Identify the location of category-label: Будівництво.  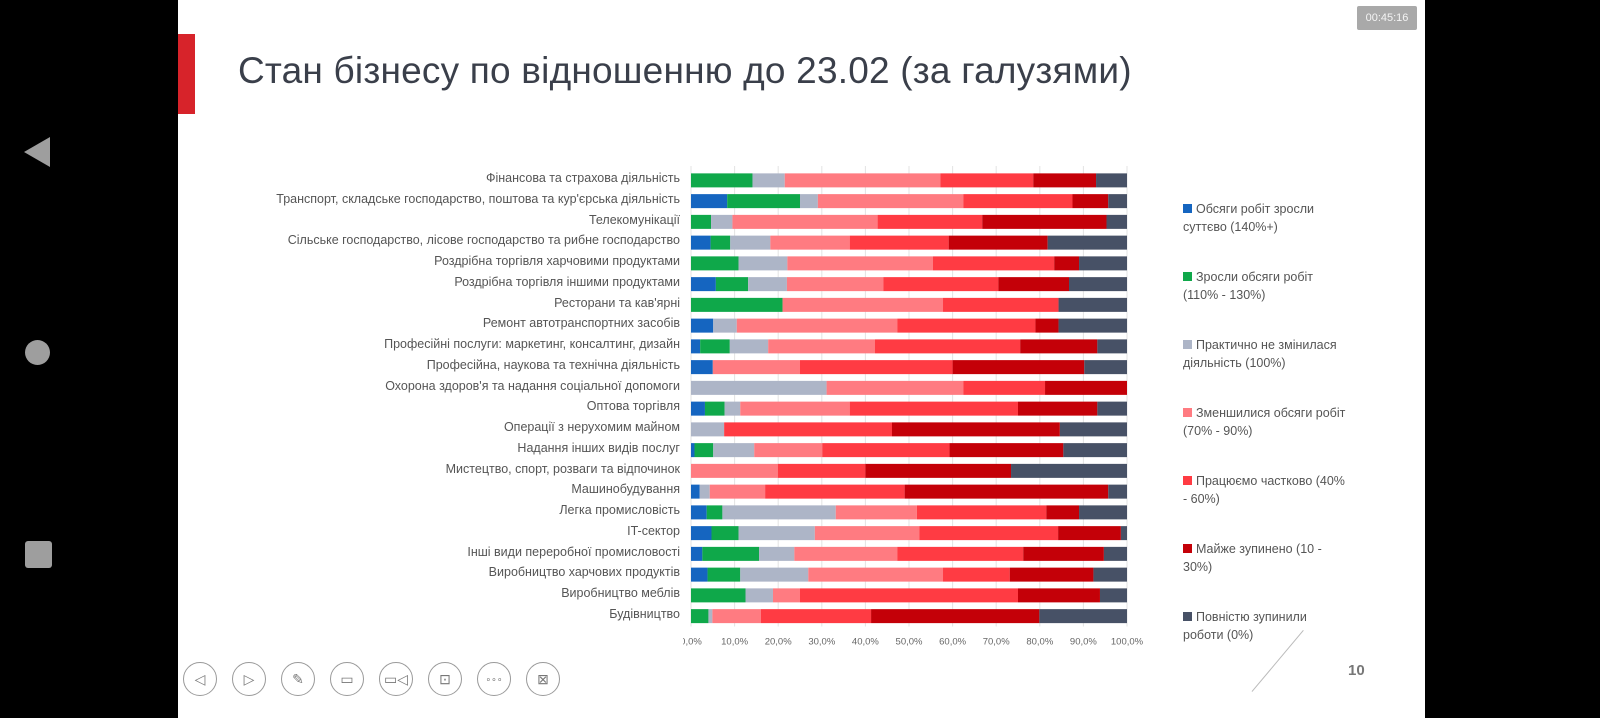
(644, 613).